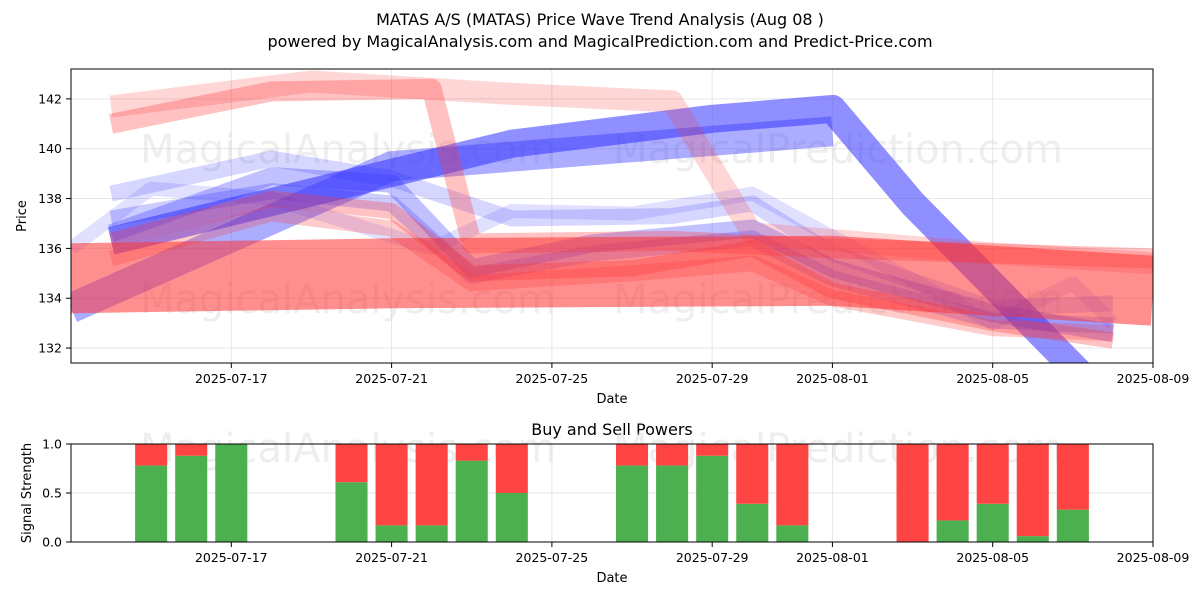 The width and height of the screenshot is (1200, 600). What do you see at coordinates (1153, 557) in the screenshot?
I see `signal-x-tick-label: 2025-08-09` at bounding box center [1153, 557].